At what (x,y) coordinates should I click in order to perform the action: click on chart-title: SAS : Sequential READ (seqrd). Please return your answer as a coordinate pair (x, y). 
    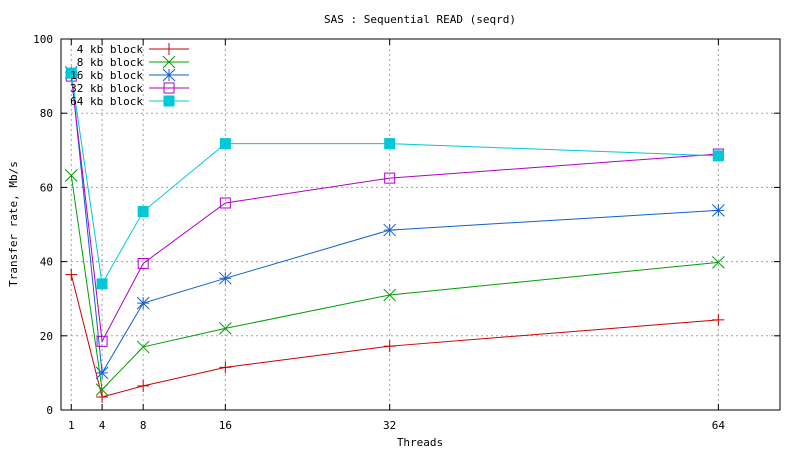
    Looking at the image, I should click on (420, 19).